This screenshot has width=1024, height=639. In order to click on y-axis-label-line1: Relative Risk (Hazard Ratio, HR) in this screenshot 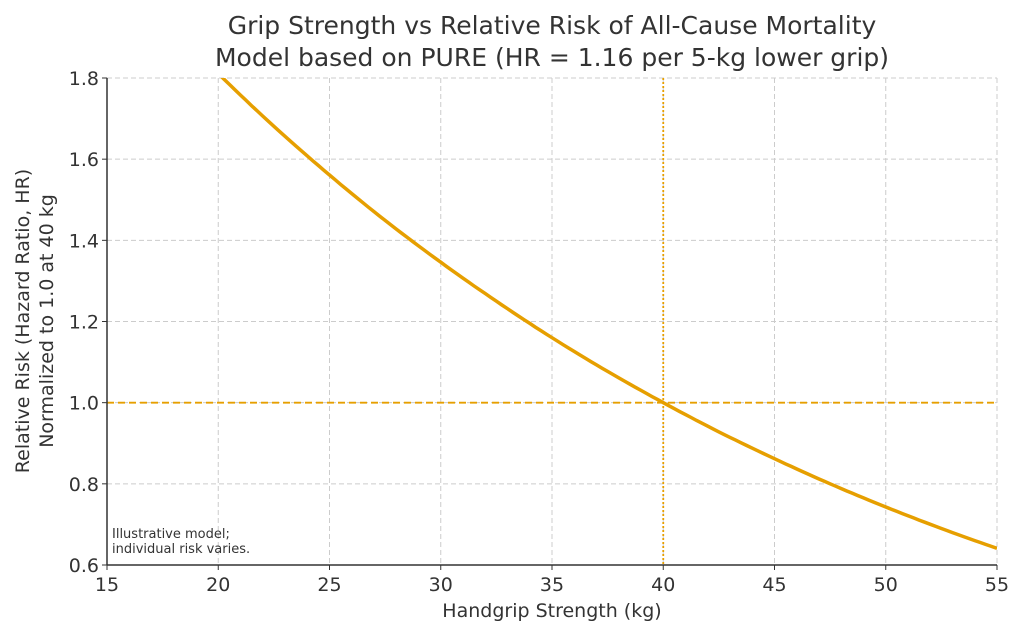, I will do `click(23, 321)`.